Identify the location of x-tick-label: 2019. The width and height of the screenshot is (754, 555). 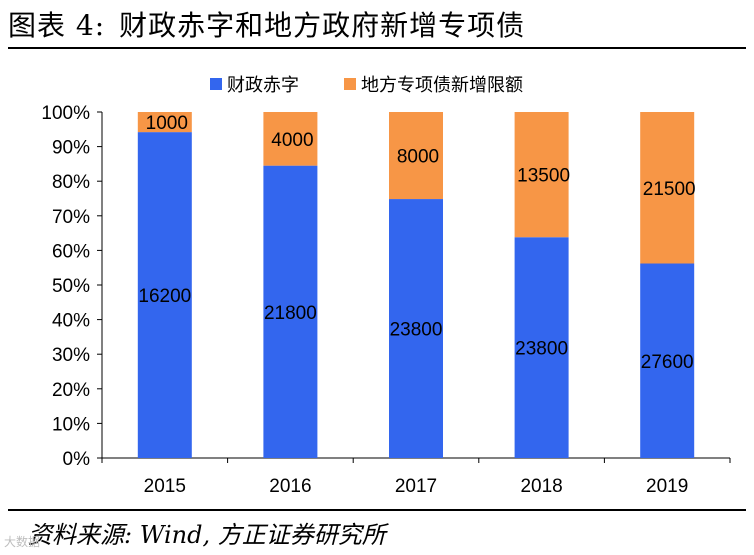
(667, 486).